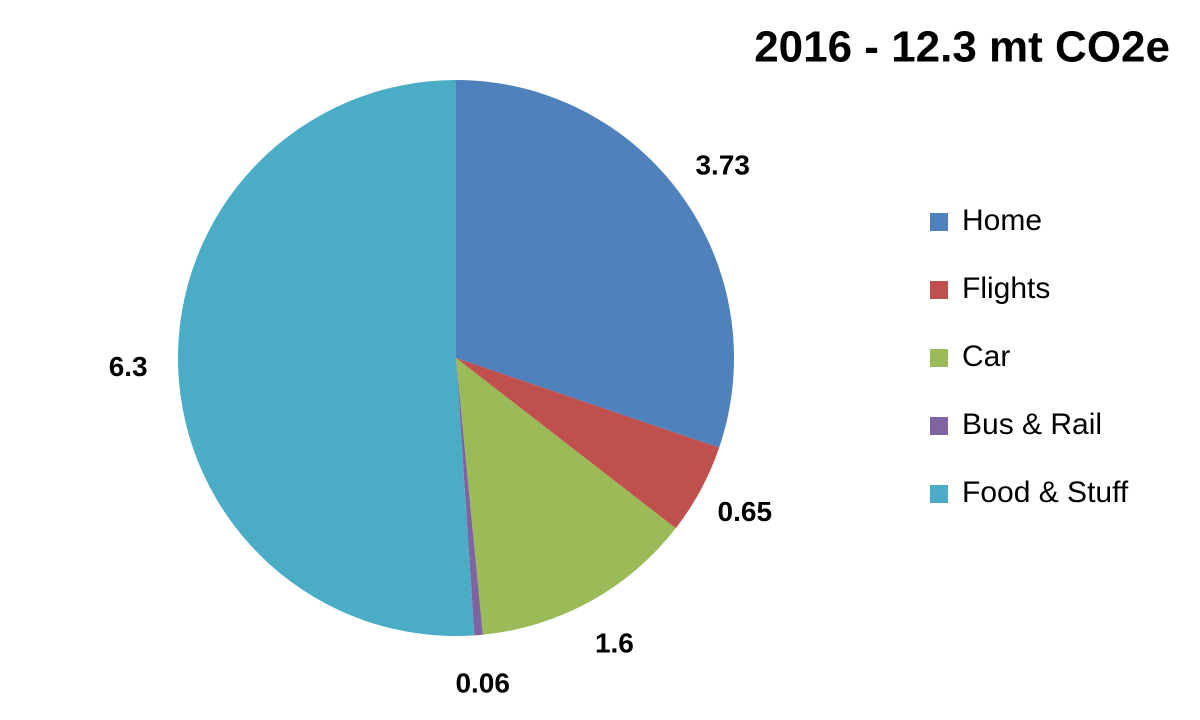  Describe the element at coordinates (722, 164) in the screenshot. I see `data-label: 3.73` at that location.